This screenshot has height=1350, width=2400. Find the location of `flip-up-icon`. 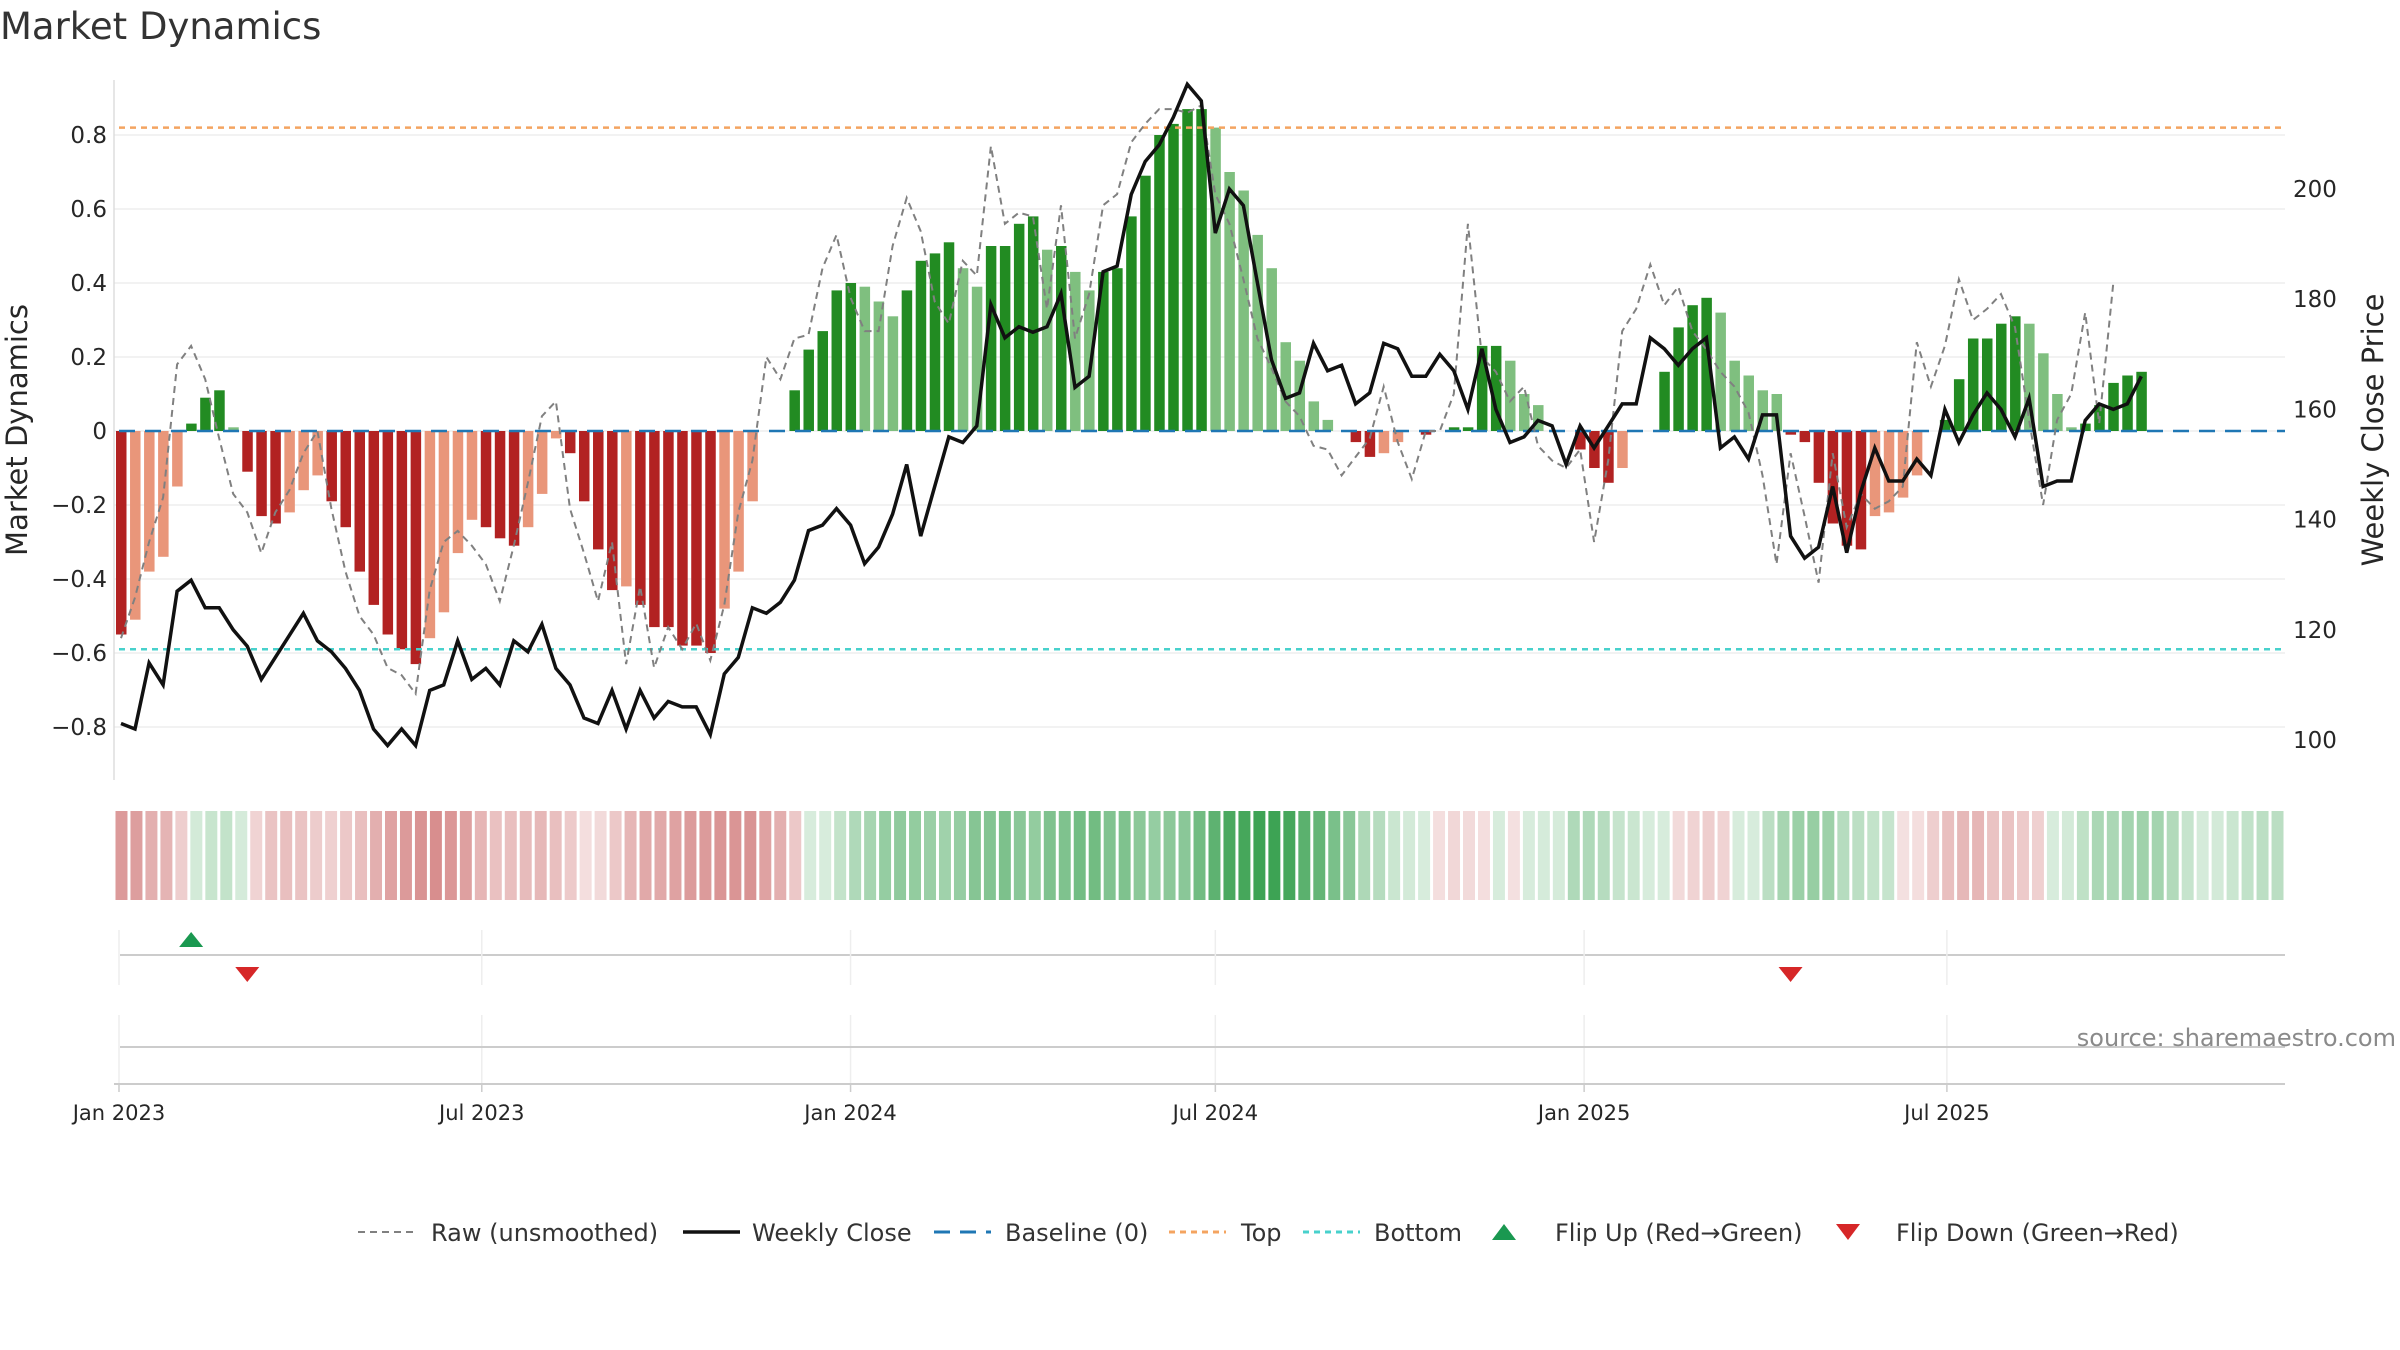

flip-up-icon is located at coordinates (191, 939).